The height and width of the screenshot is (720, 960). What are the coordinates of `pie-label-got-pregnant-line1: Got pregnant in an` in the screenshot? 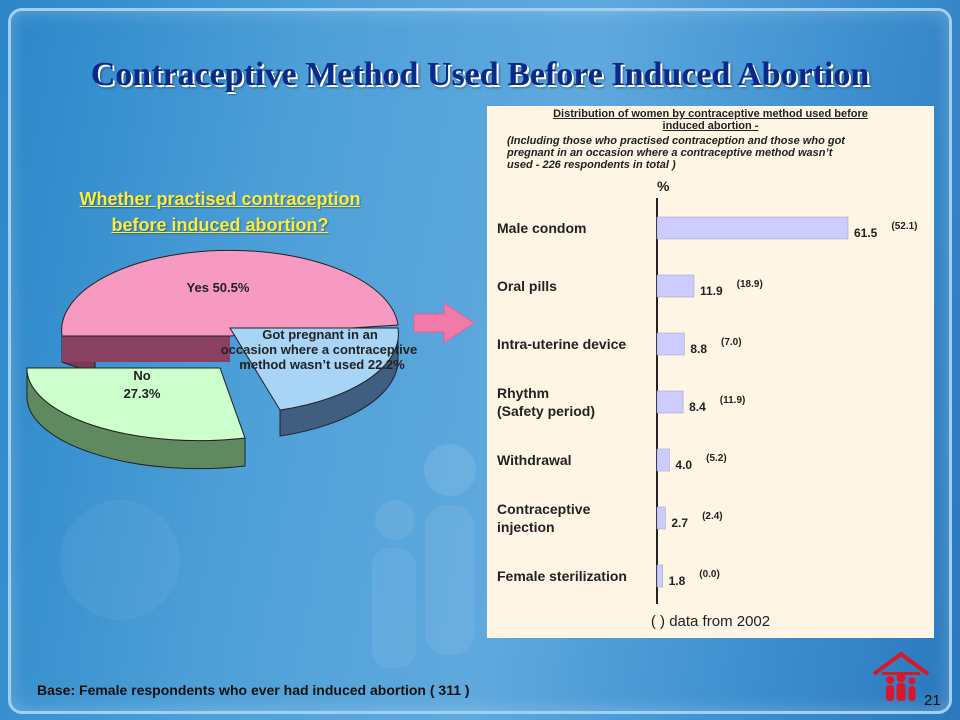 It's located at (320, 334).